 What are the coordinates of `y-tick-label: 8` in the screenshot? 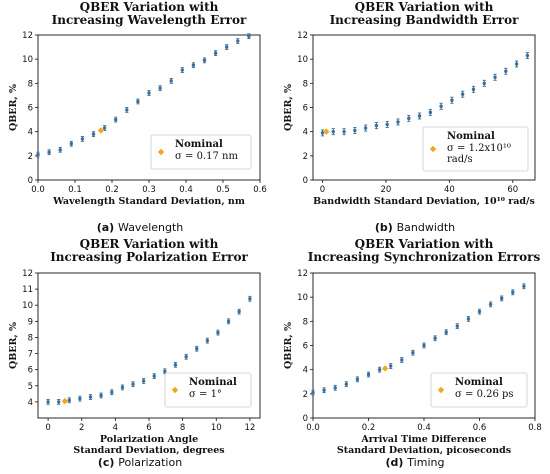 It's located at (305, 322).